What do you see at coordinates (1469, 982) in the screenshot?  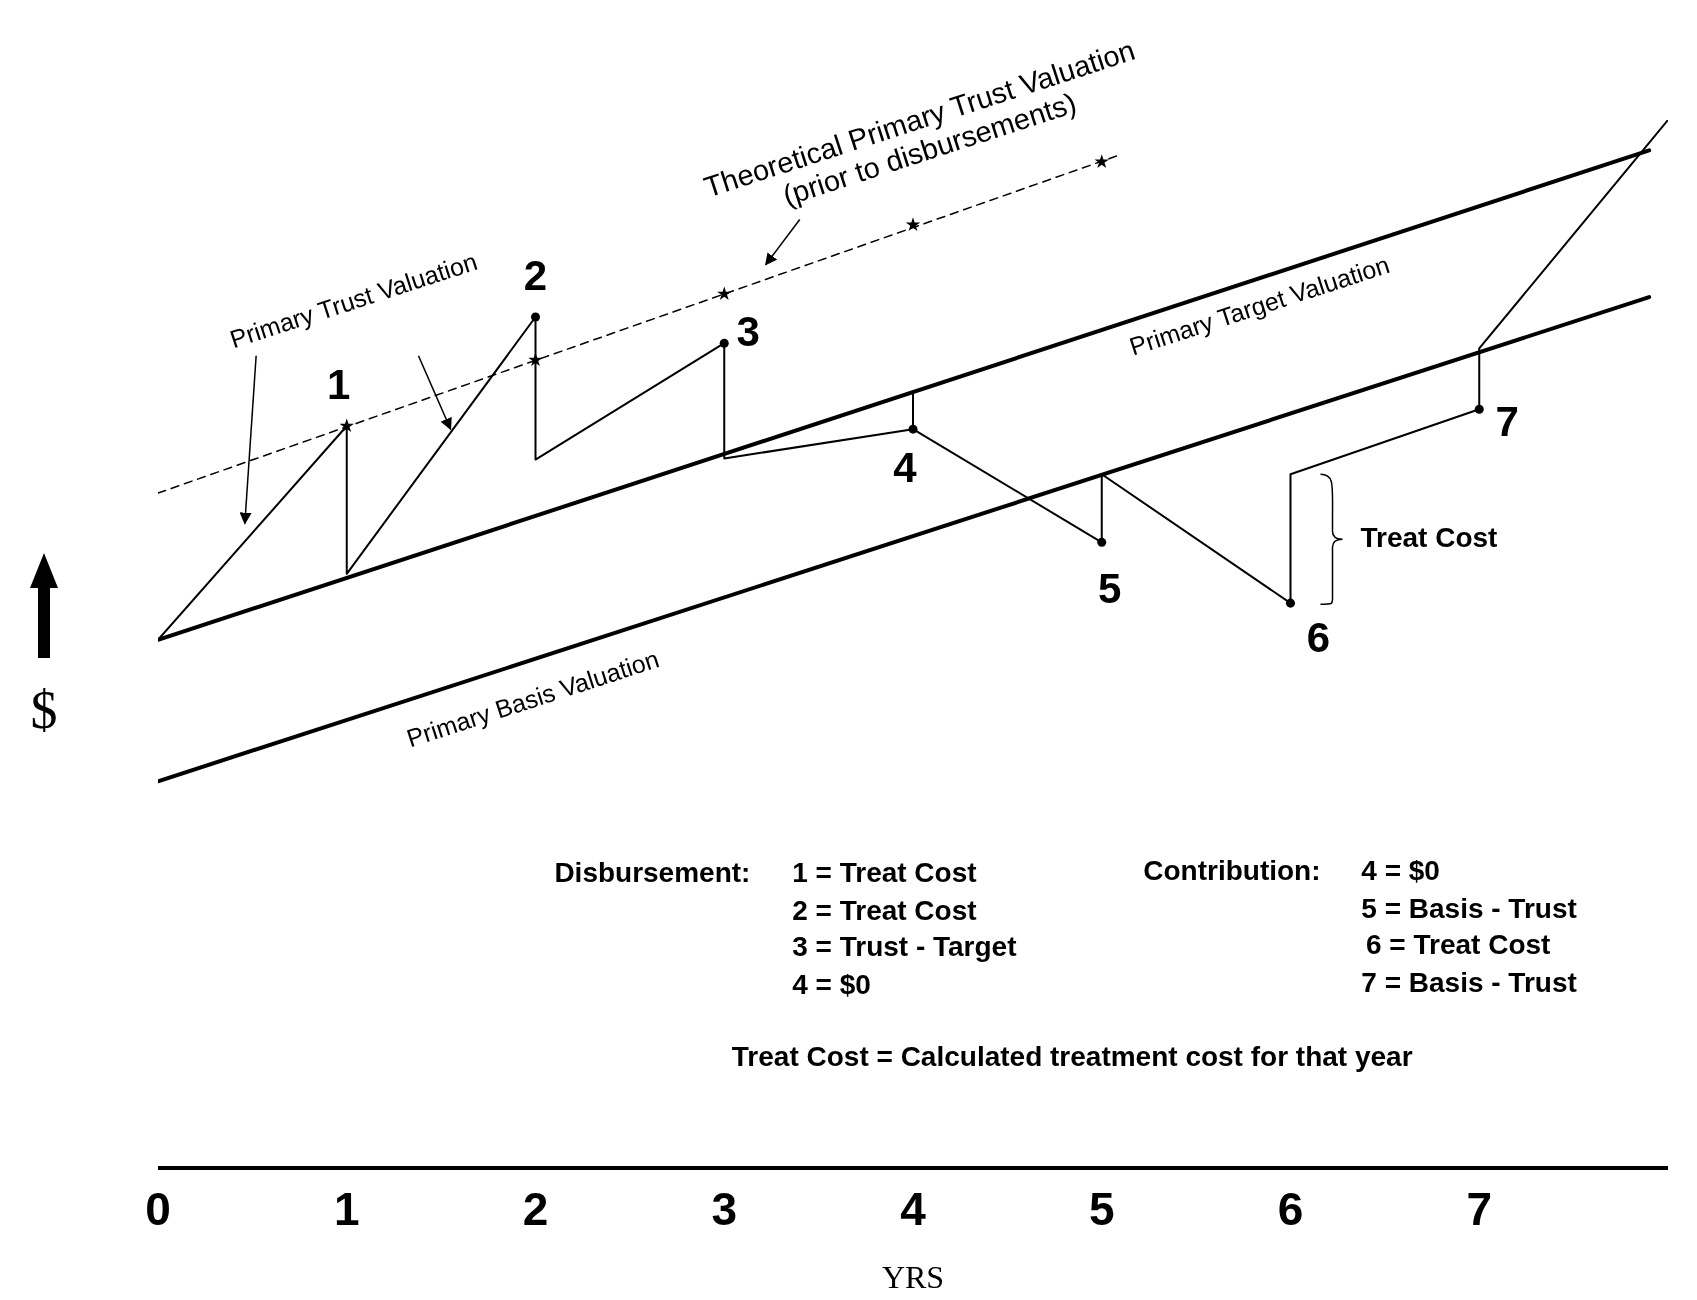 I see `annotation: 7 = Basis - Trust` at bounding box center [1469, 982].